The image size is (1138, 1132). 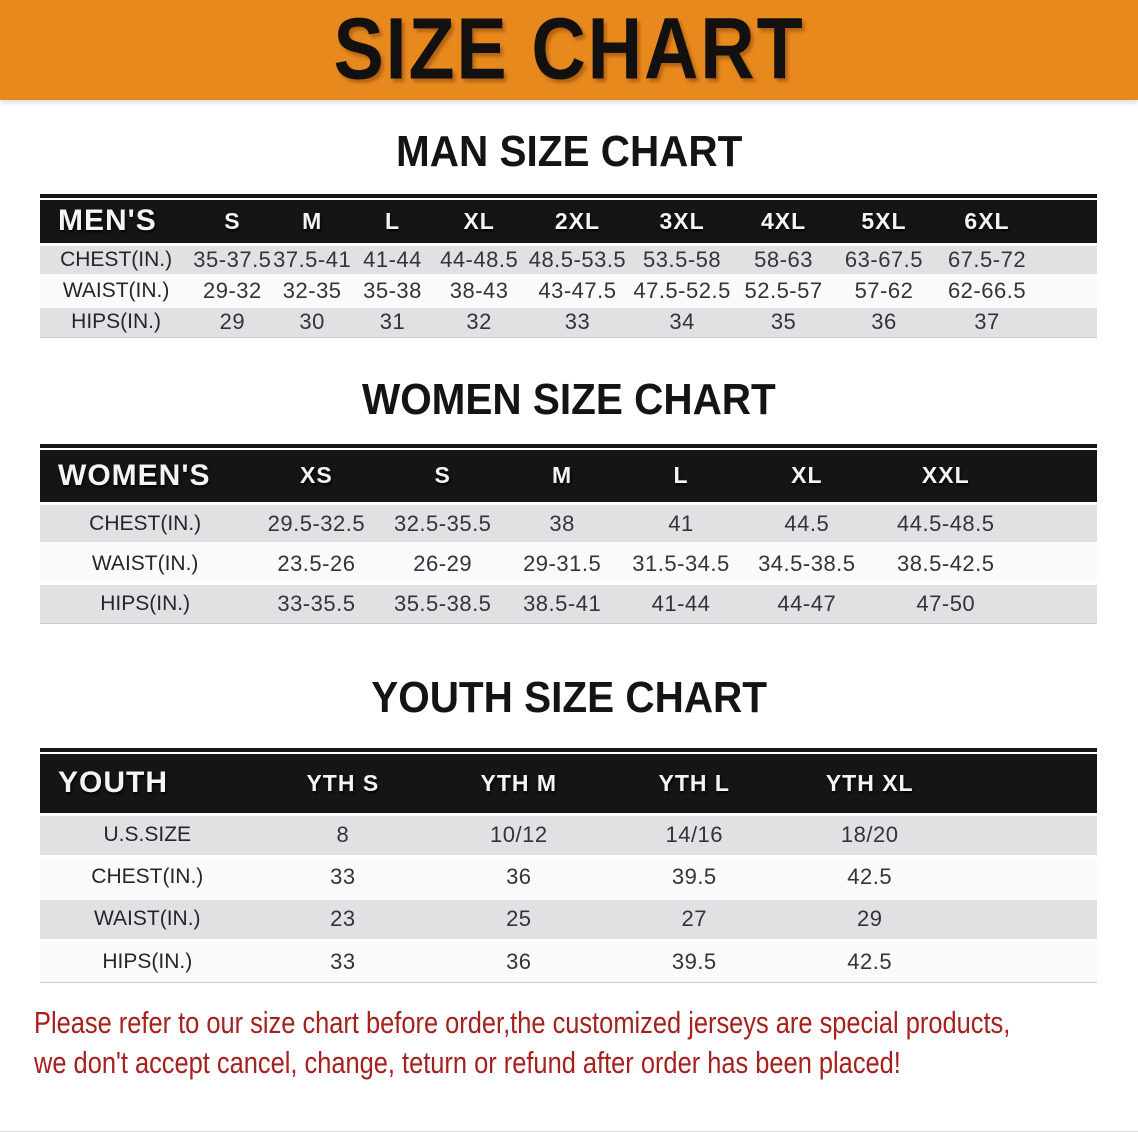 What do you see at coordinates (884, 220) in the screenshot?
I see `men-col-5xl: 5XL` at bounding box center [884, 220].